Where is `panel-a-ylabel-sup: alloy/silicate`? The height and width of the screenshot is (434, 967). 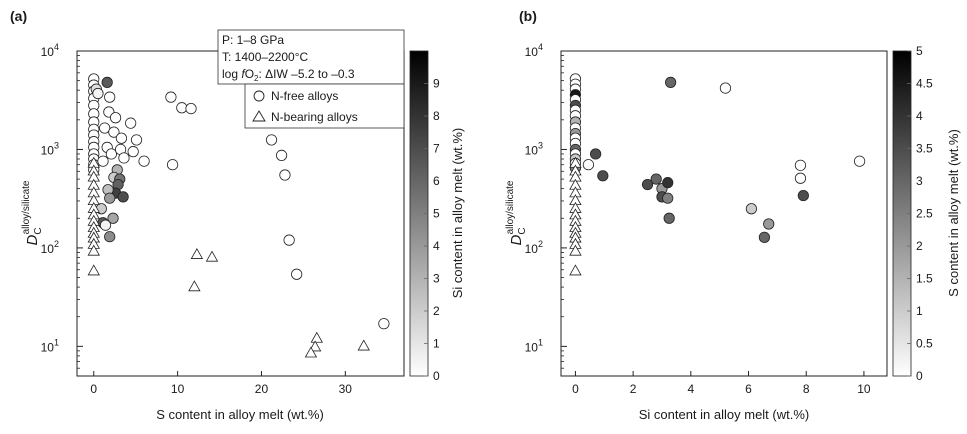
panel-a-ylabel-sup: alloy/silicate is located at coordinates (26, 207).